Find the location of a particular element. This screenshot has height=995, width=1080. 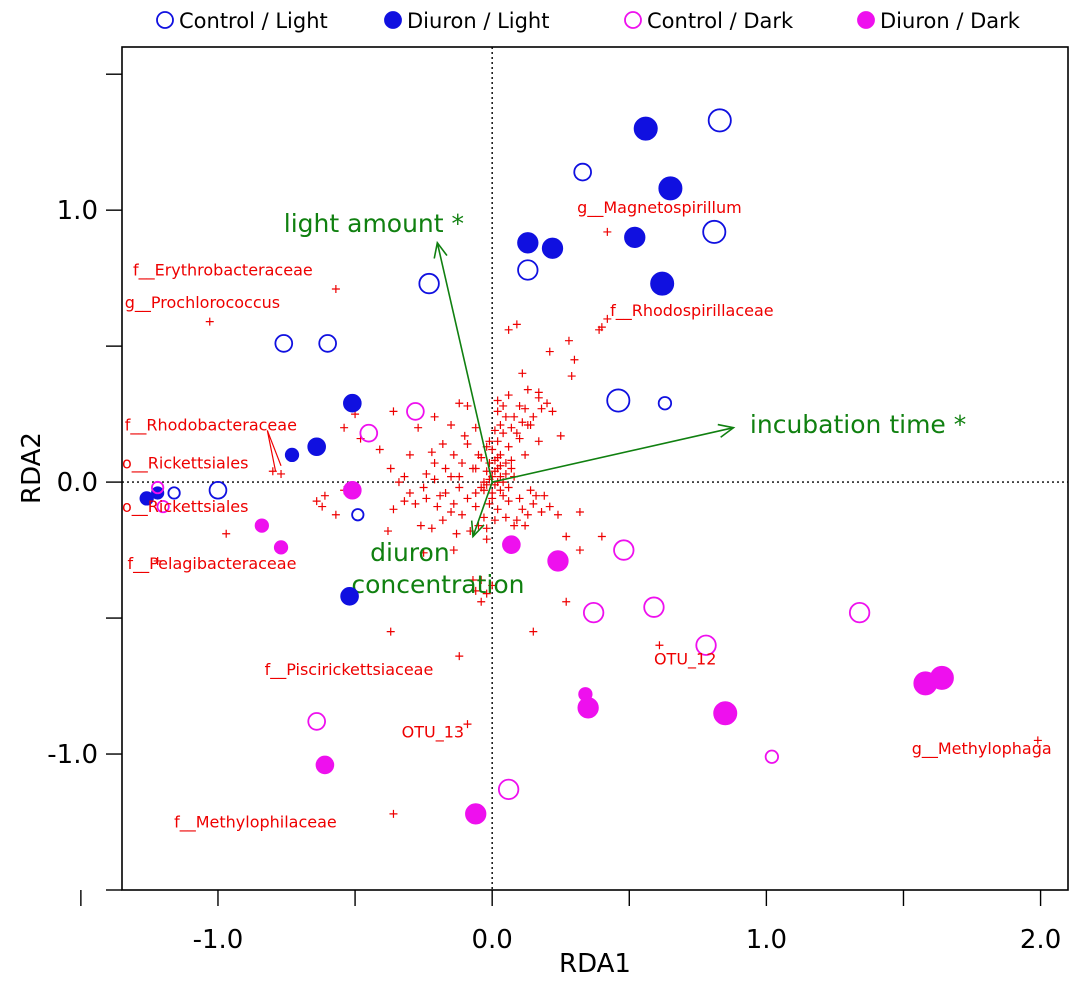

y-axis-title: RDA2 is located at coordinates (32, 468).